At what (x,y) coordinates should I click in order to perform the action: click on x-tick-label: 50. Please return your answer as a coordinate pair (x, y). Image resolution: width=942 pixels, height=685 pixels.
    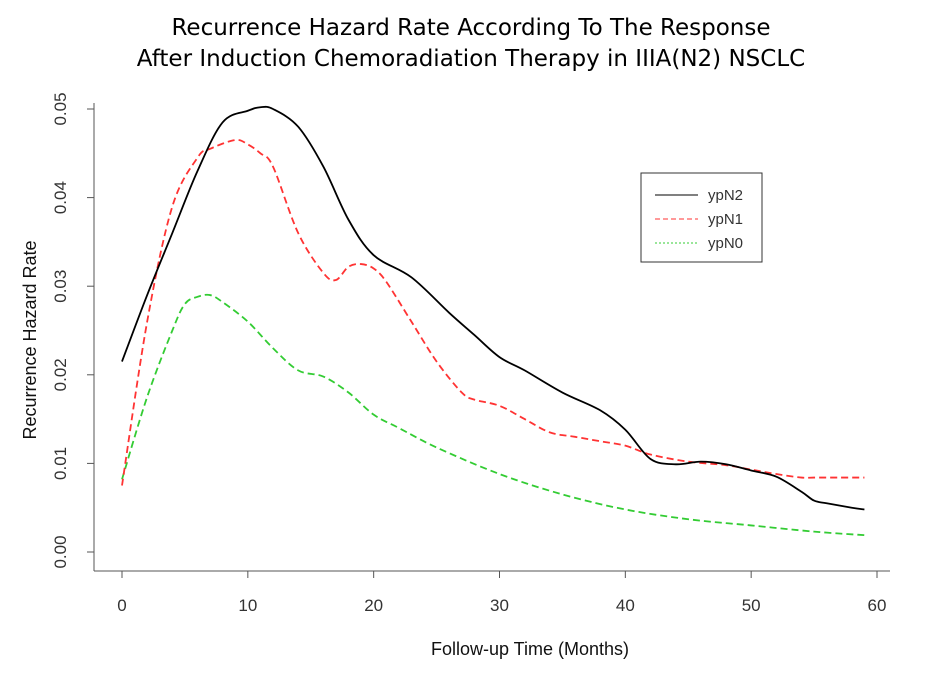
    Looking at the image, I should click on (751, 605).